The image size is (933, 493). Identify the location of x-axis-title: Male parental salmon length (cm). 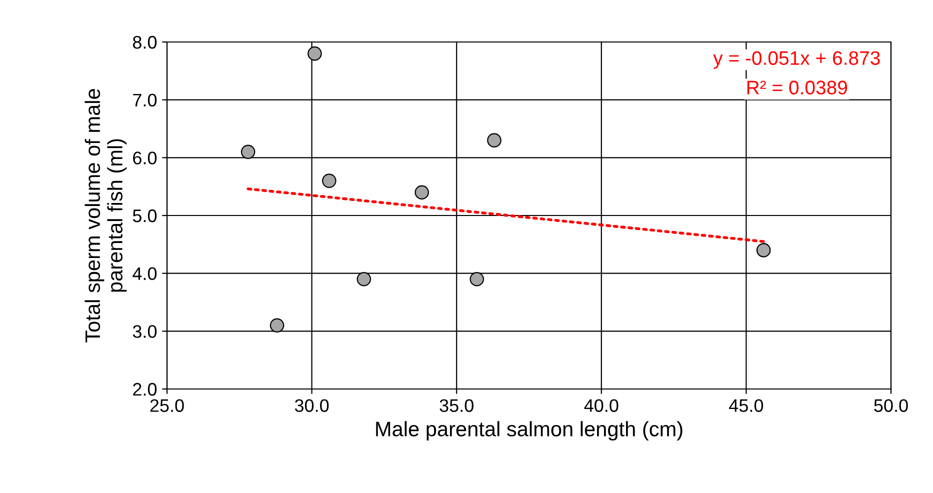
(529, 431).